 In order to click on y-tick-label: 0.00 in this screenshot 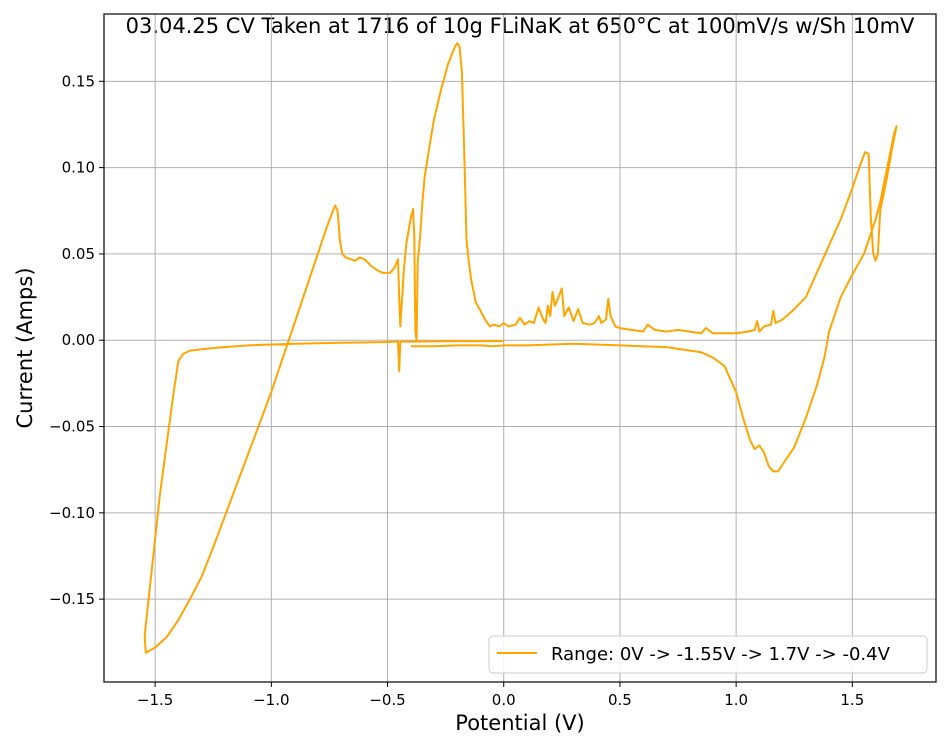, I will do `click(78, 340)`.